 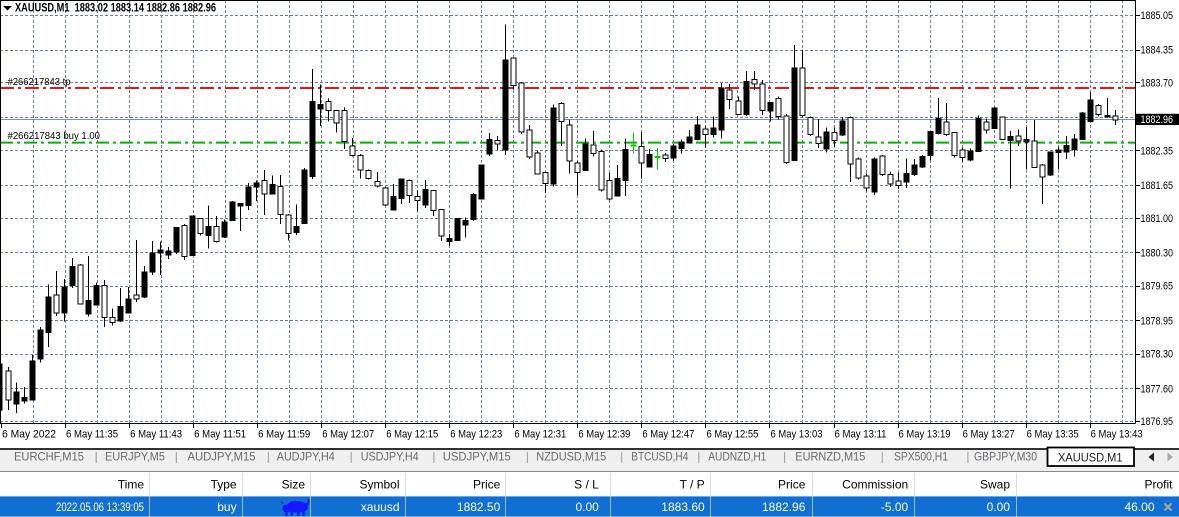 What do you see at coordinates (380, 507) in the screenshot?
I see `svg-text: xauusd` at bounding box center [380, 507].